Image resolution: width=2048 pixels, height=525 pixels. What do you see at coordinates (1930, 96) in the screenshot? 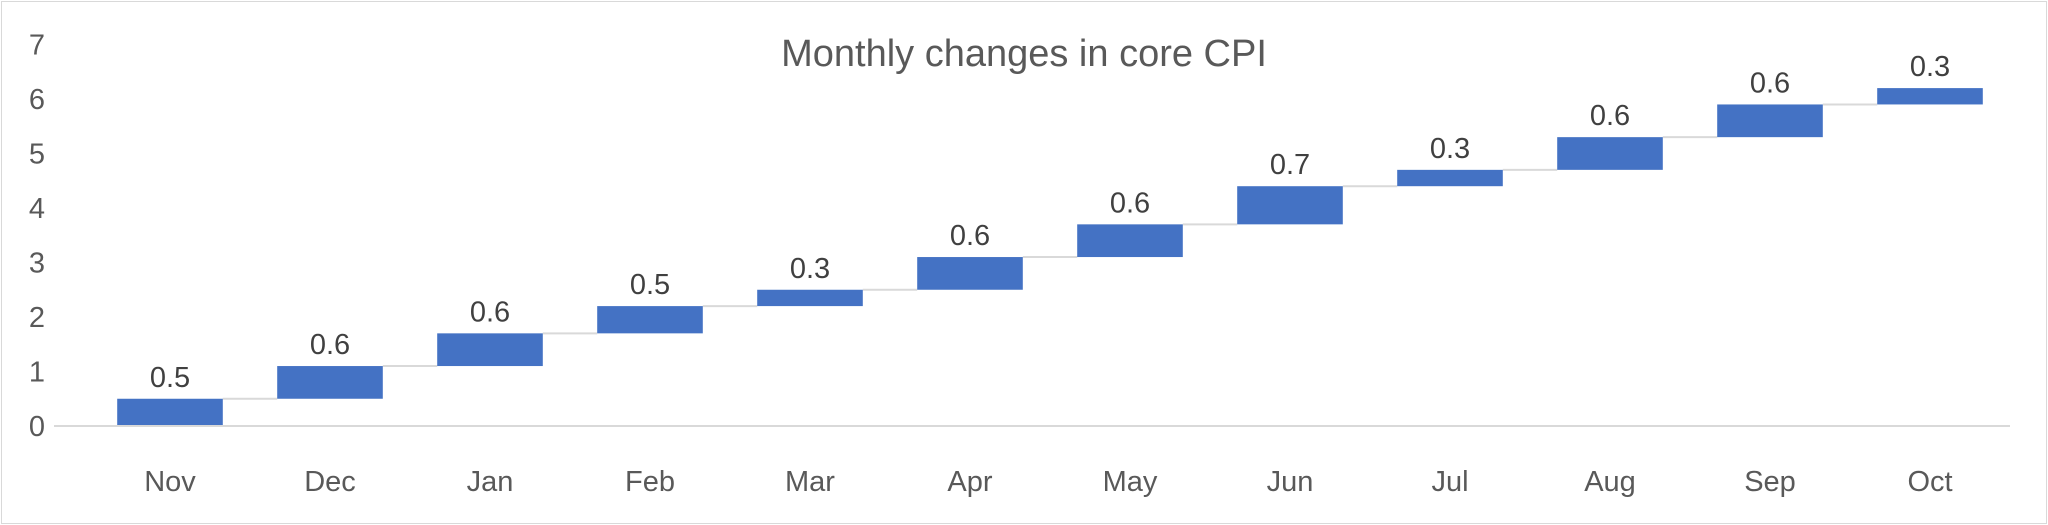
I see `bar-oct` at bounding box center [1930, 96].